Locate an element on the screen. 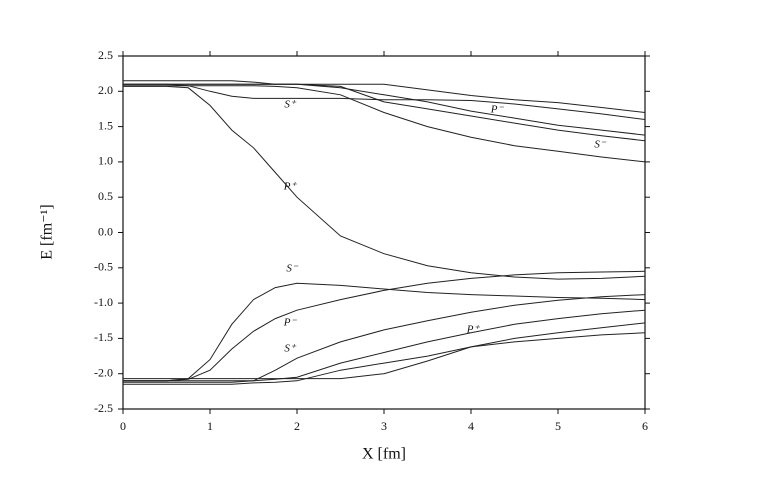 The width and height of the screenshot is (763, 491). x-tick-label: 3 is located at coordinates (384, 426).